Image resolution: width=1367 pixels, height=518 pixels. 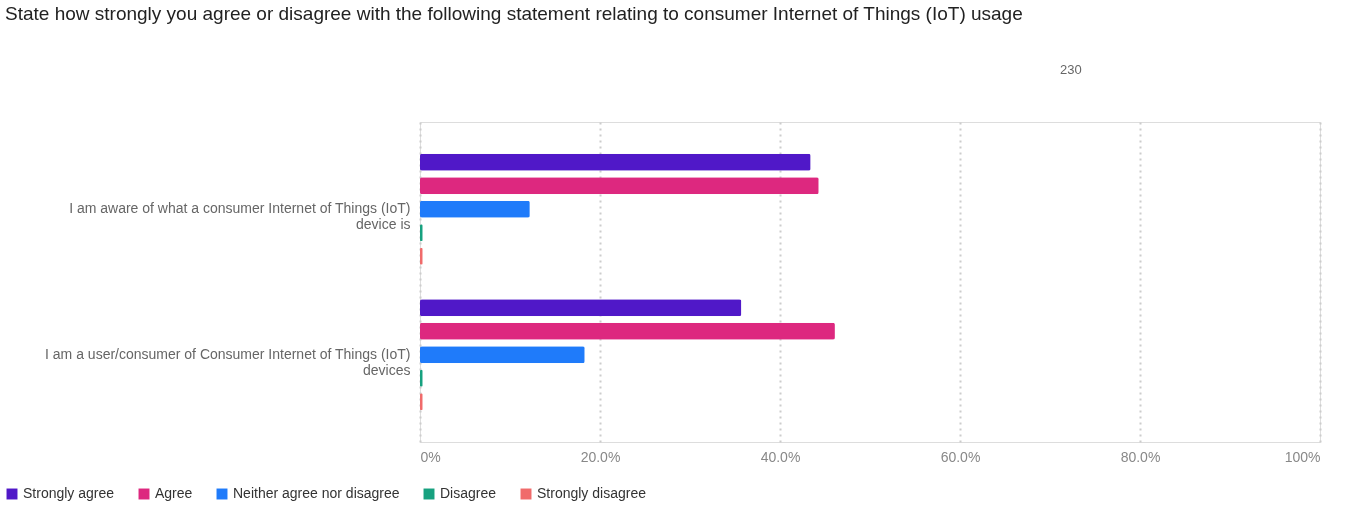 What do you see at coordinates (514, 13) in the screenshot?
I see `chart-title: State how strongly you agree or disagree with the following statement relating to consumer Internet of Things (IoT) usage` at bounding box center [514, 13].